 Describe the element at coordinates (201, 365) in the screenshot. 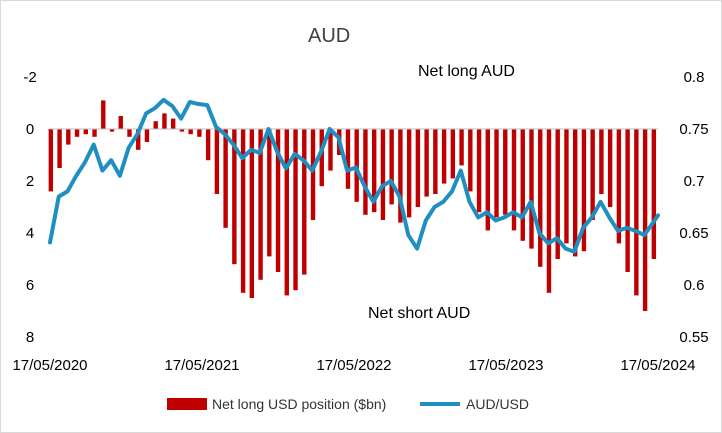

I see `x-tick-label: 17/05/2021` at that location.